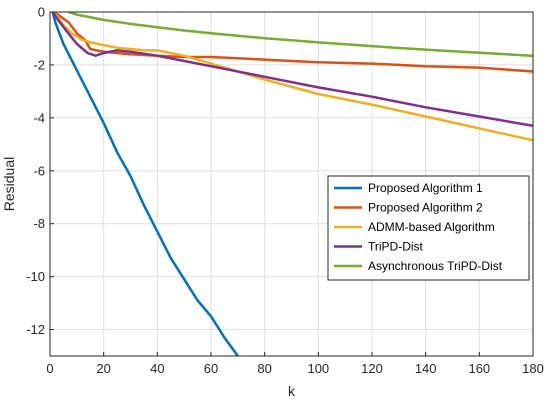 Image resolution: width=550 pixels, height=404 pixels. Describe the element at coordinates (39, 117) in the screenshot. I see `y-tick-label: -4` at that location.